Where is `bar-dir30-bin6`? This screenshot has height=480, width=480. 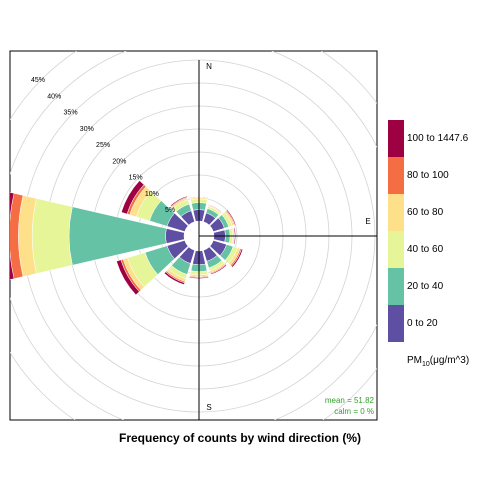
bar-dir30-bin6 is located at coordinates (215, 208).